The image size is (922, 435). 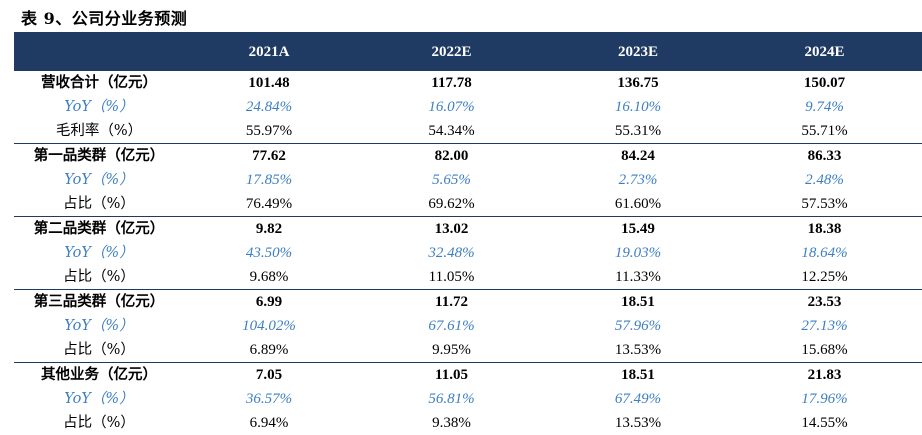 I want to click on table-cell: 67.49%, so click(x=638, y=399).